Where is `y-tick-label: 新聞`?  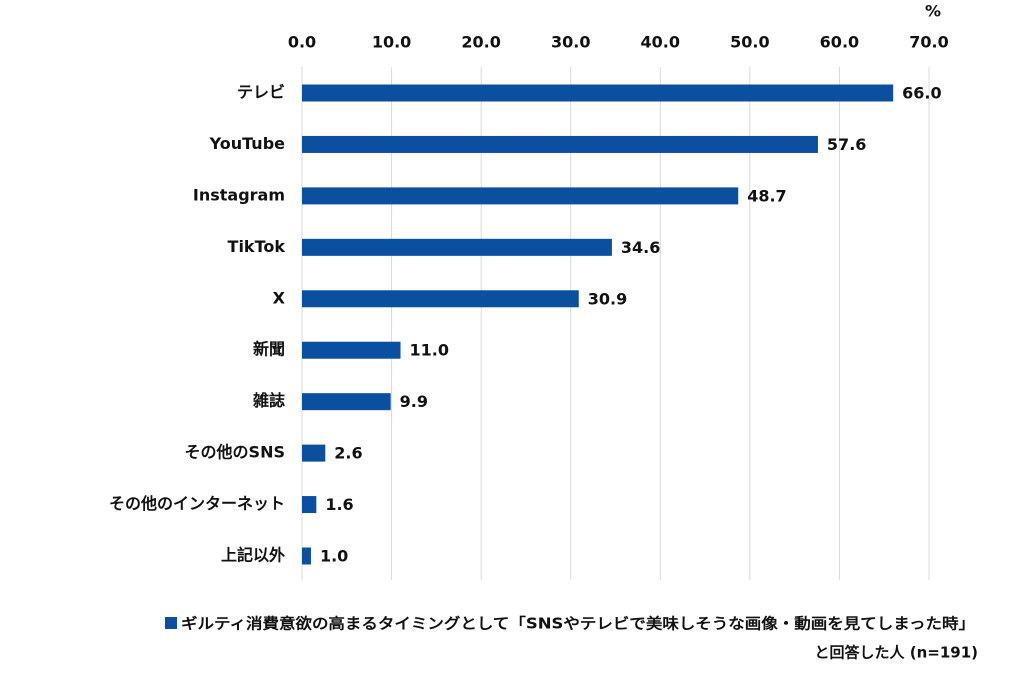 y-tick-label: 新聞 is located at coordinates (269, 349).